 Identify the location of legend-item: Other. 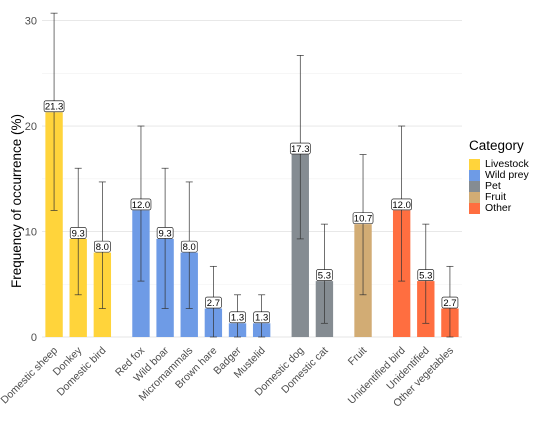
(499, 208).